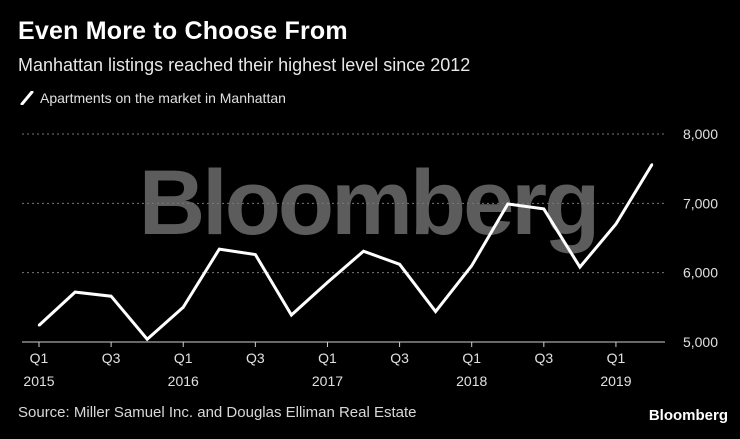 The height and width of the screenshot is (439, 740). I want to click on legend-line-icon, so click(27, 98).